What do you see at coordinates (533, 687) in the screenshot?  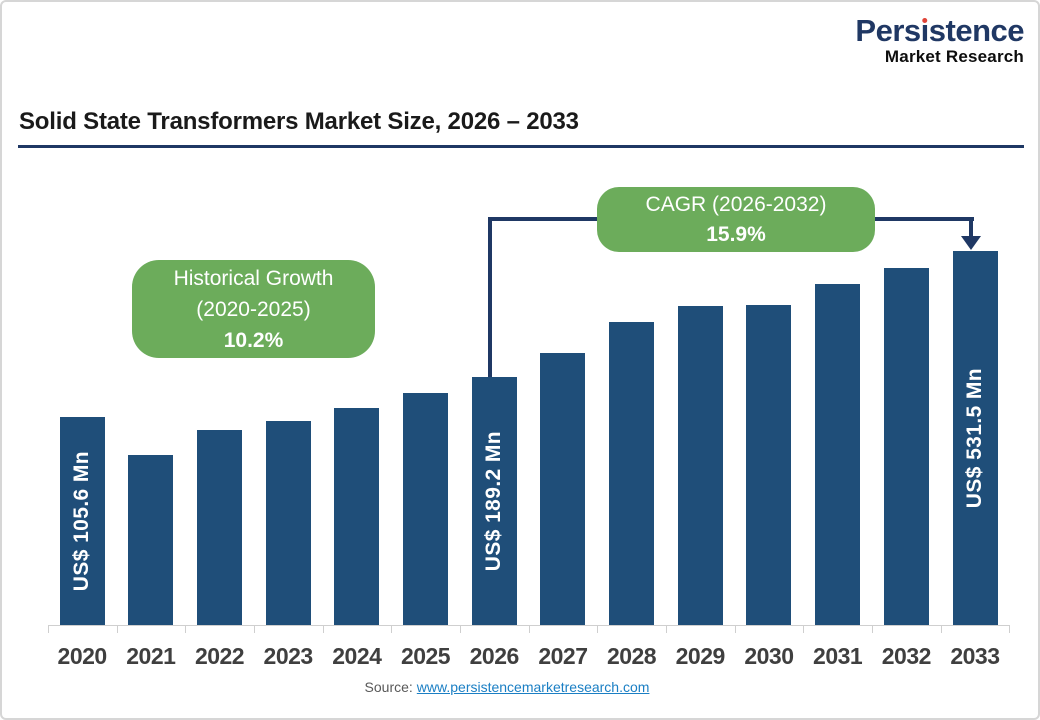 I see `source-link: www.persistencemarketresearch.com` at bounding box center [533, 687].